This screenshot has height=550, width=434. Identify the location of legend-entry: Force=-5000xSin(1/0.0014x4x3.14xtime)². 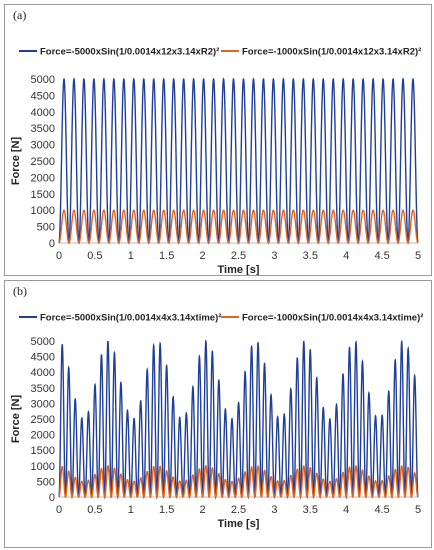
(130, 318).